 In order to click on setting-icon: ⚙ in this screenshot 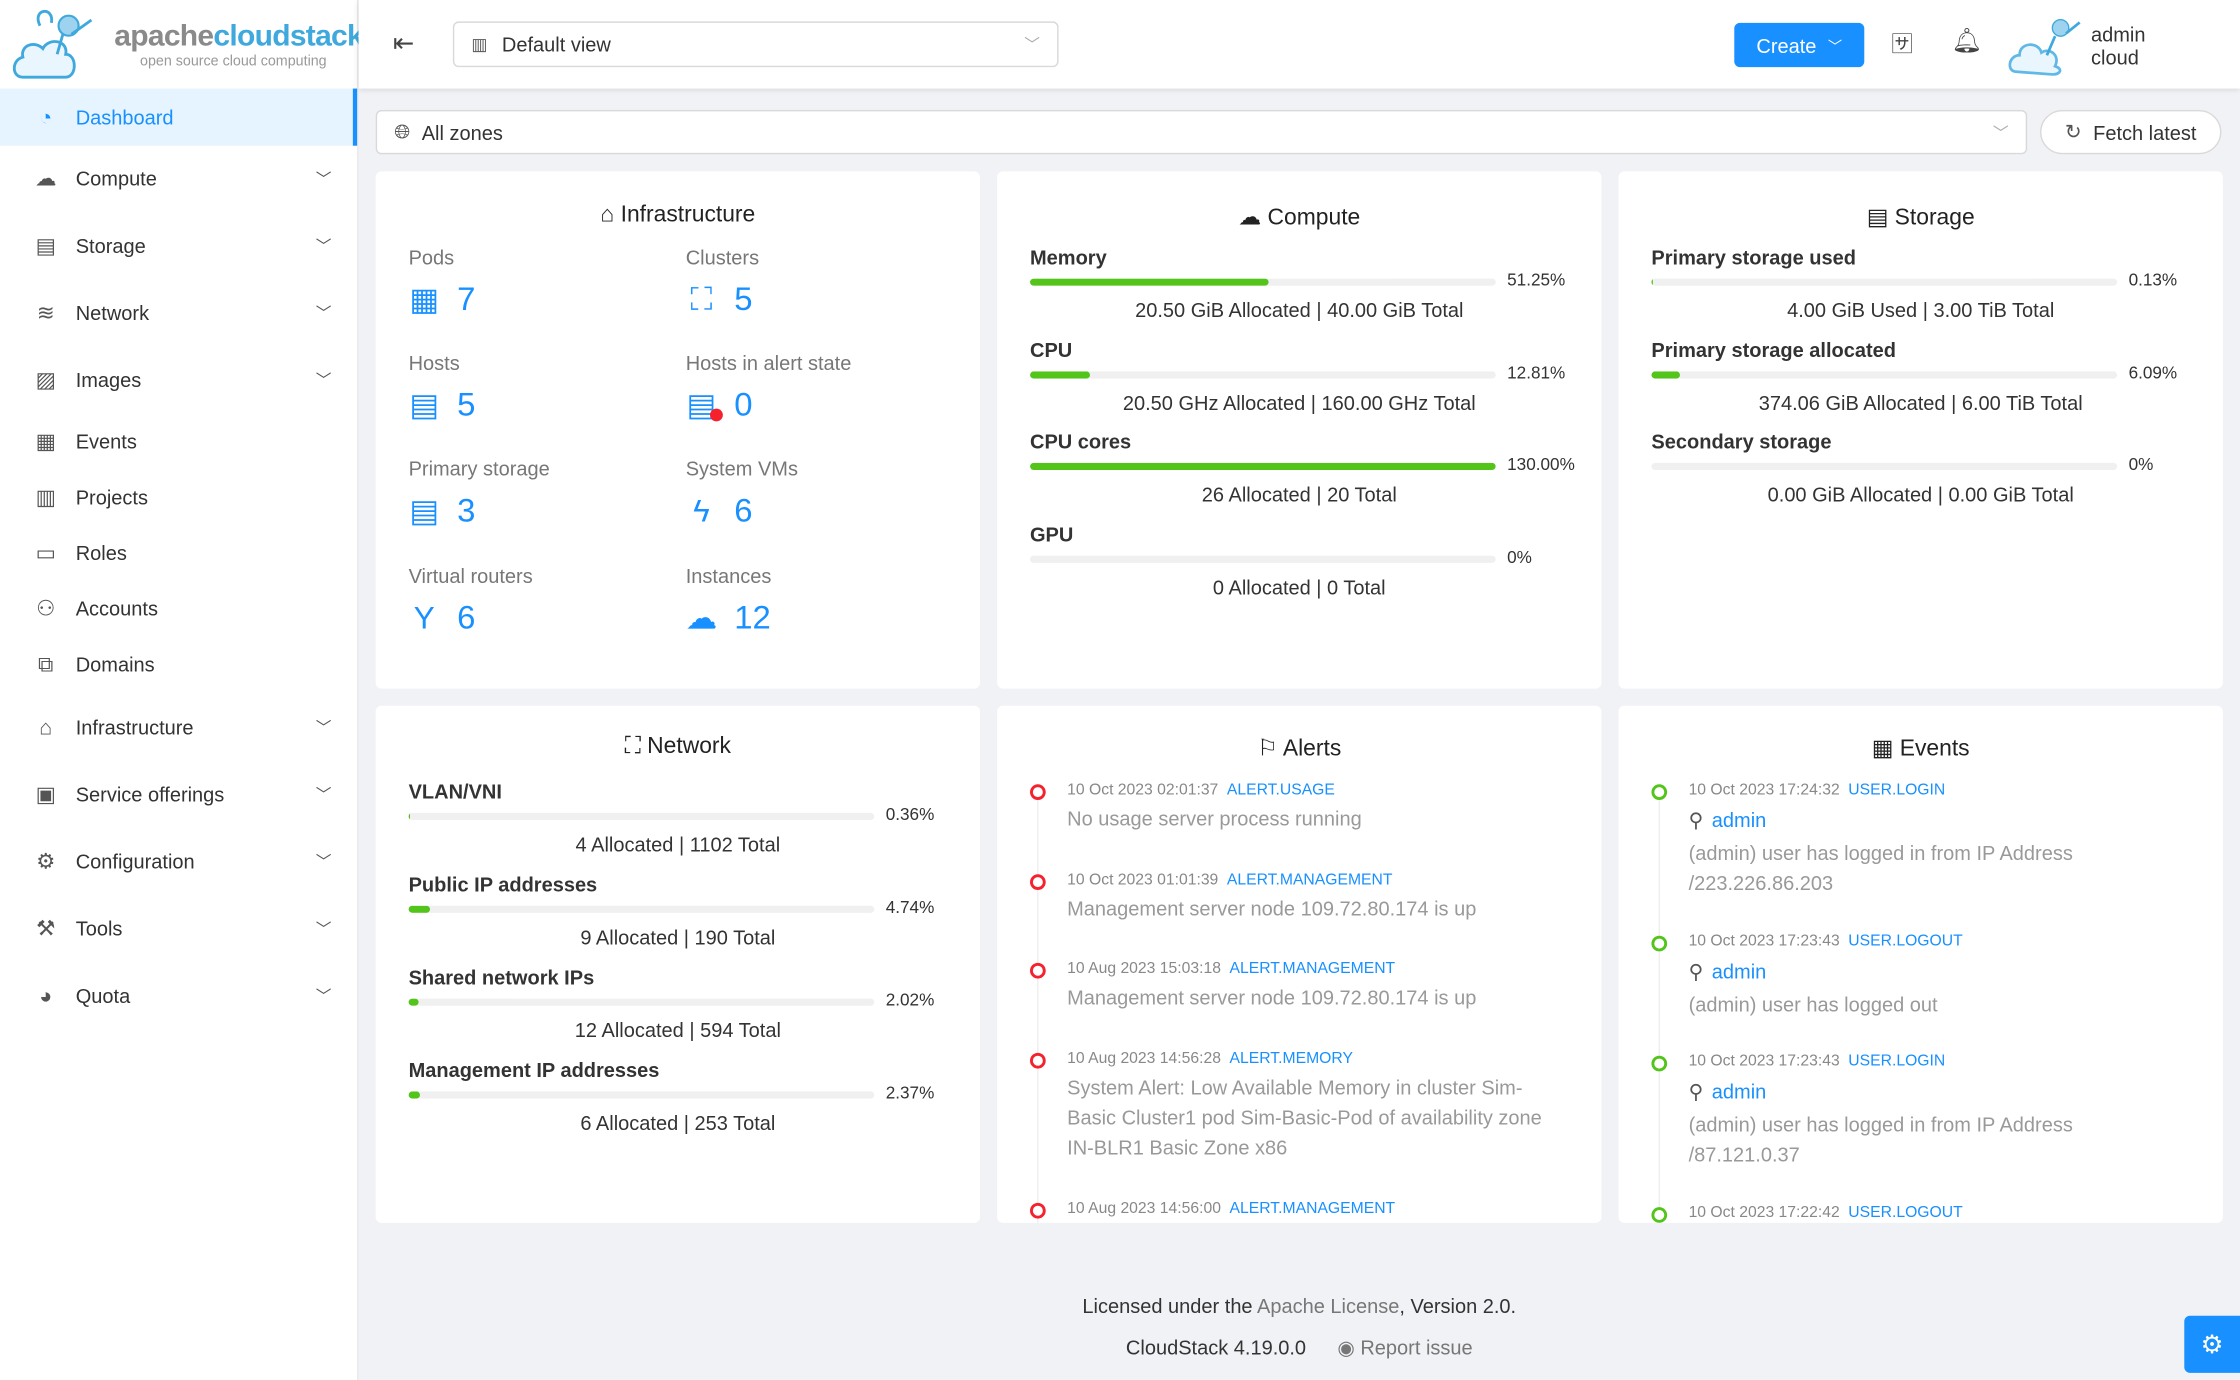, I will do `click(46, 862)`.